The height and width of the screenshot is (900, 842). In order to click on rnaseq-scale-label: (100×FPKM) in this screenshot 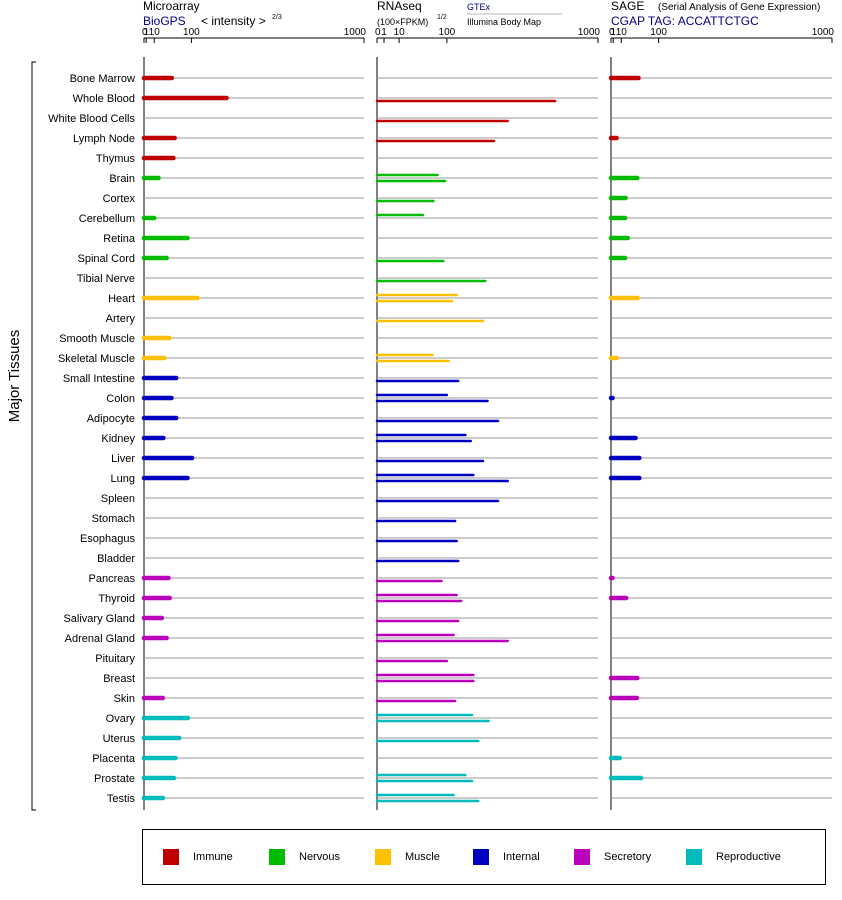, I will do `click(402, 22)`.